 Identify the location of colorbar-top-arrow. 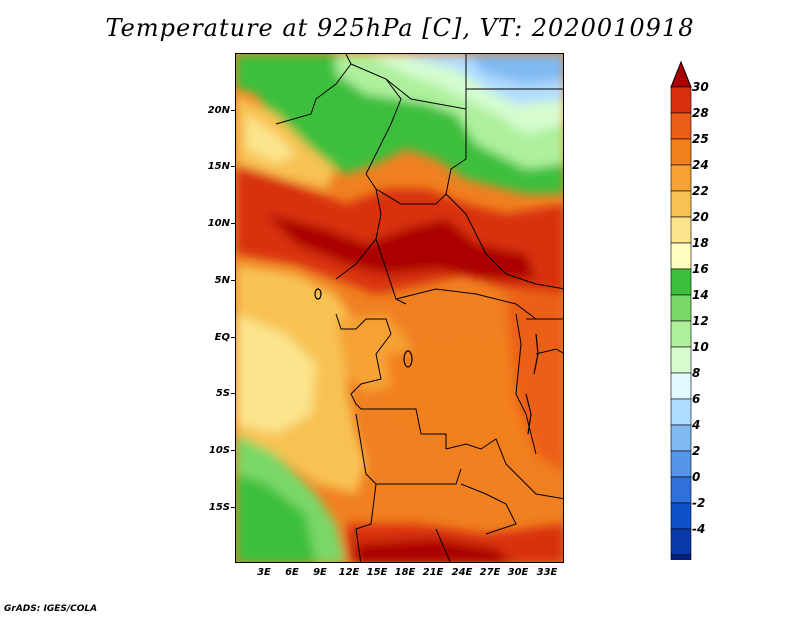
(681, 74).